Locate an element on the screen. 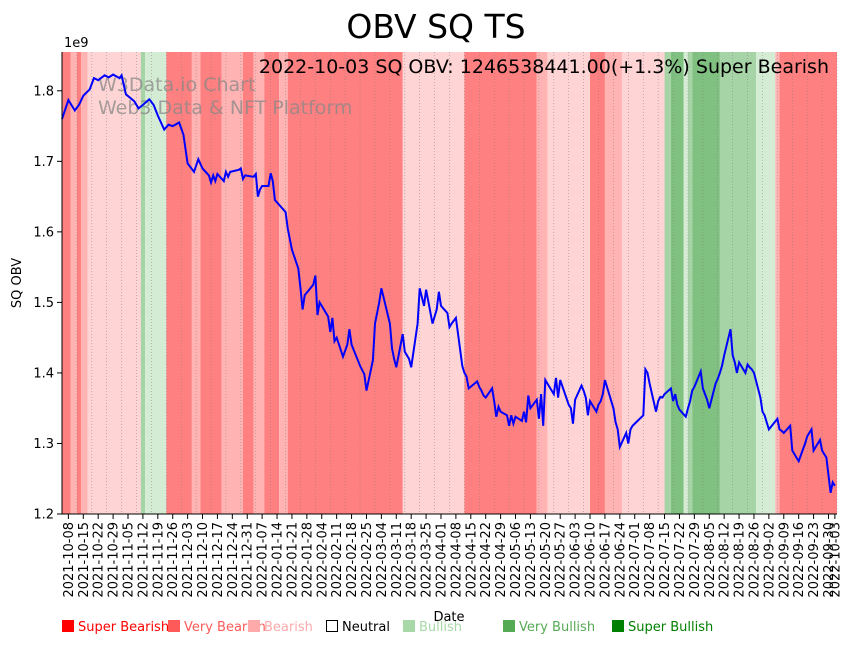  y-tick-label: 1.7 is located at coordinates (43, 162).